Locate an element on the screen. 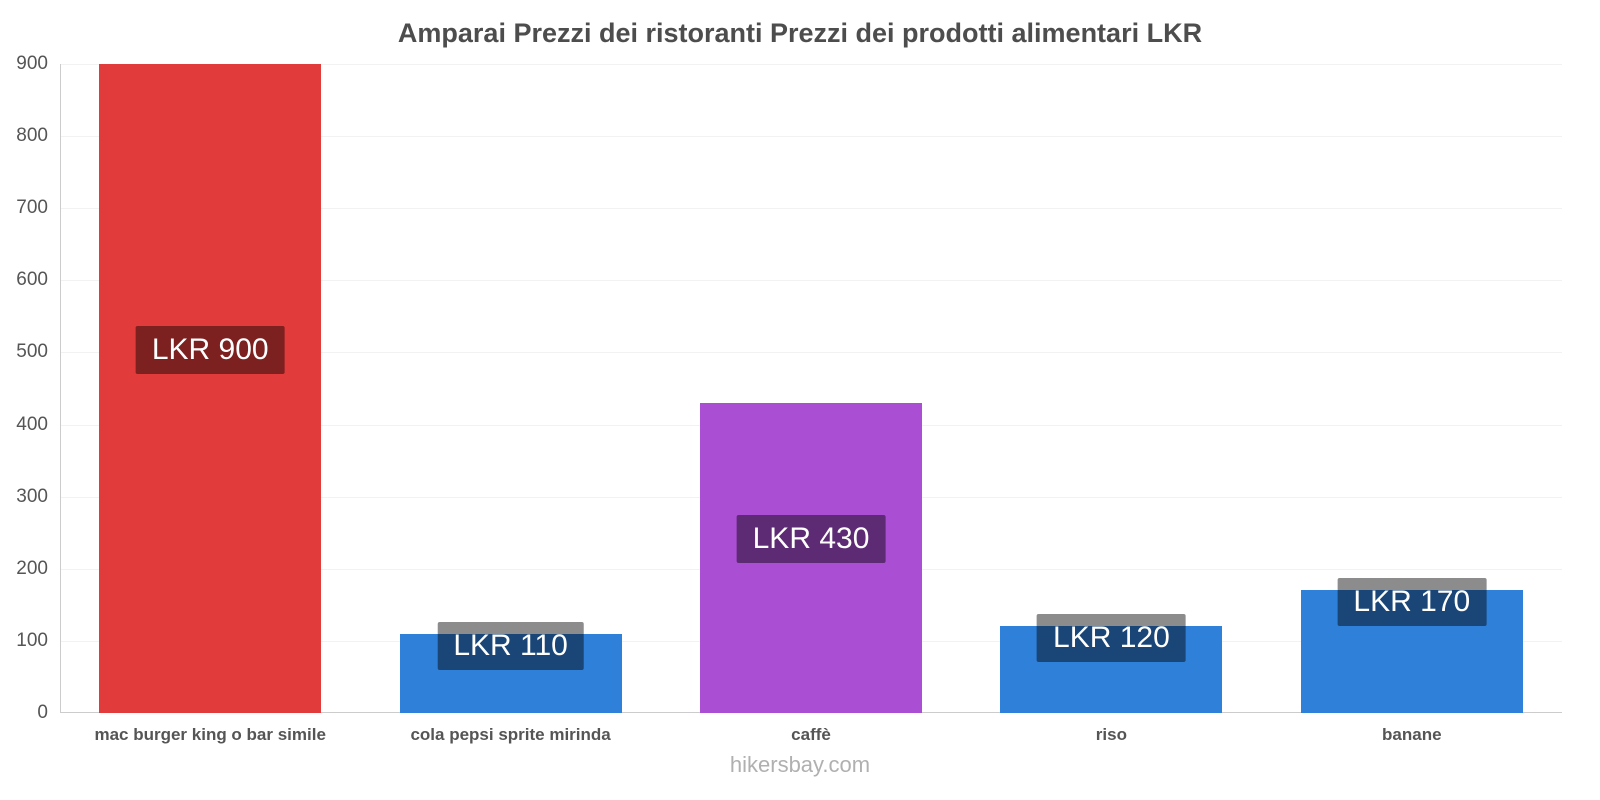  watermark: hikersbay.com is located at coordinates (800, 764).